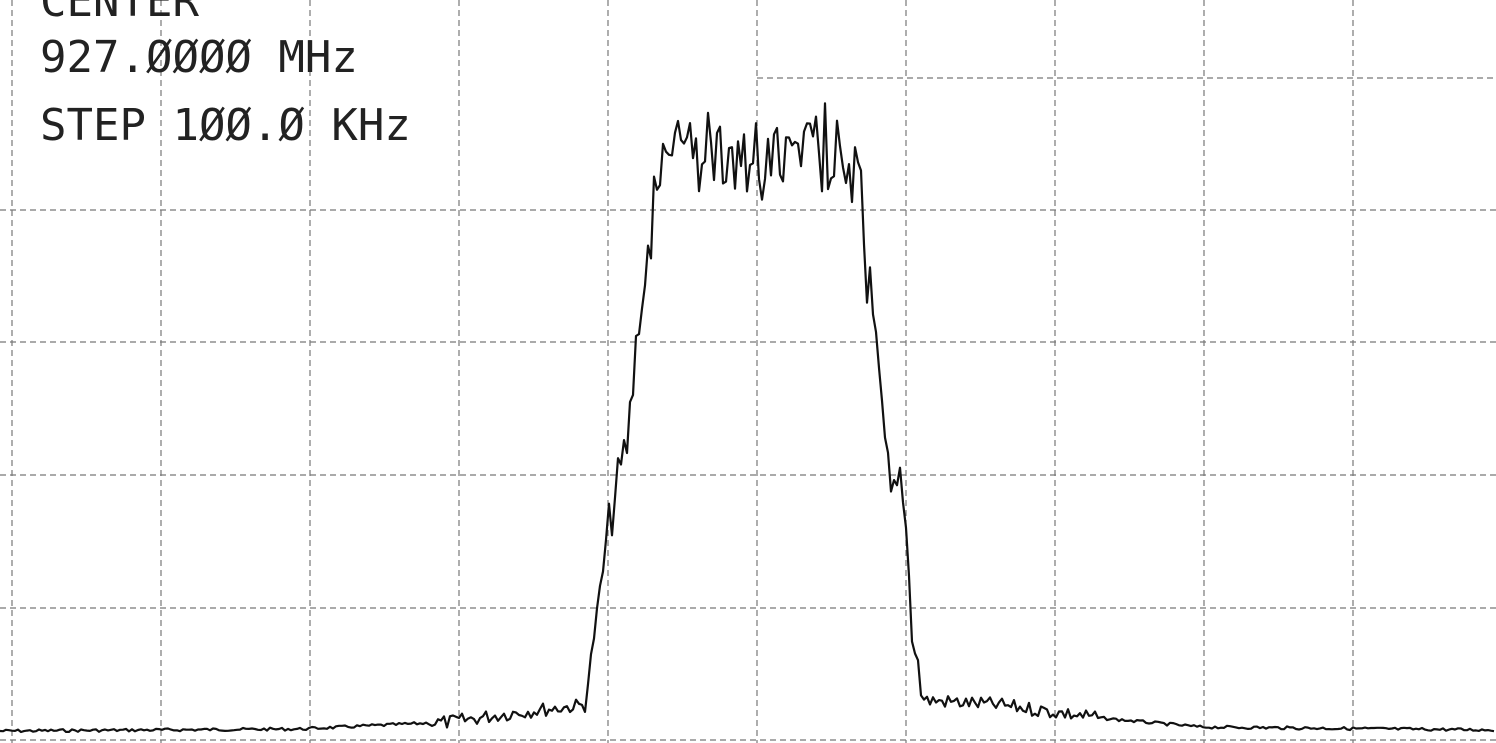  I want to click on step-size: STEP 1ØØ.Ø KHz, so click(225, 125).